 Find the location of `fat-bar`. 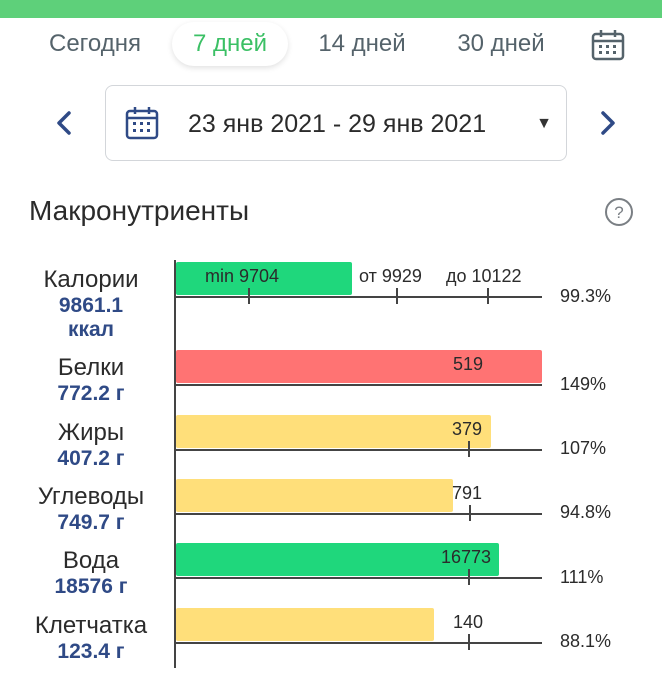

fat-bar is located at coordinates (333, 431).